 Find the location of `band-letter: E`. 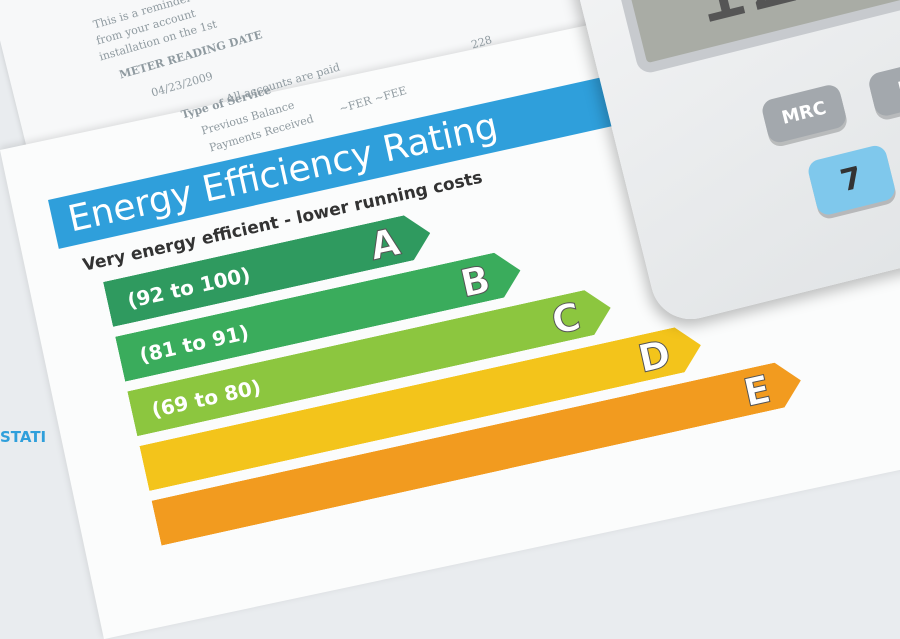

band-letter: E is located at coordinates (757, 391).